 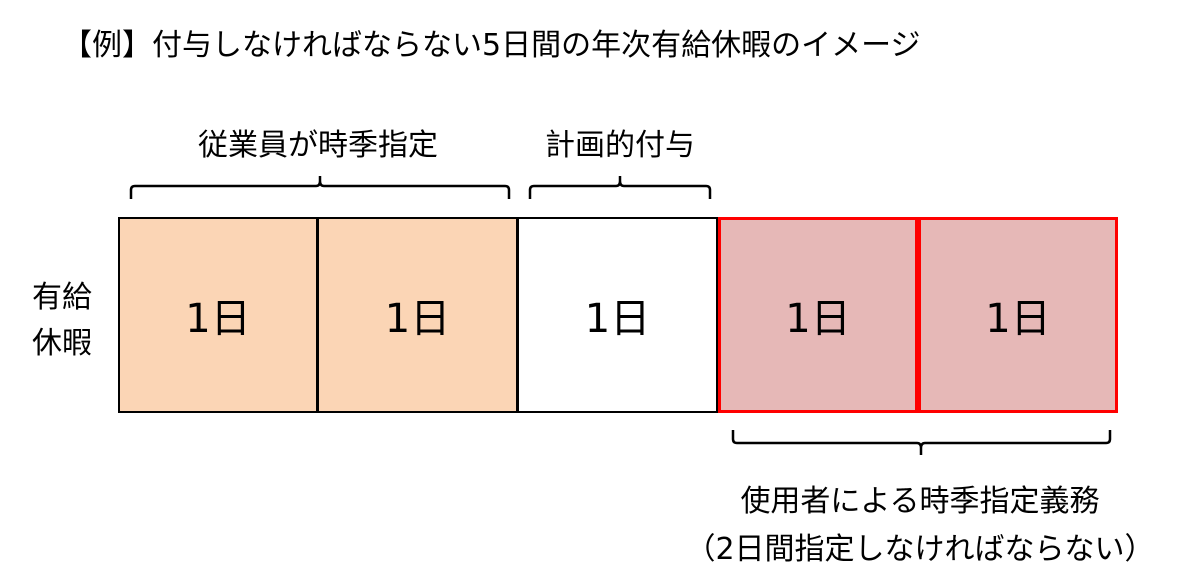 I want to click on day-box-2: 1日, so click(x=418, y=315).